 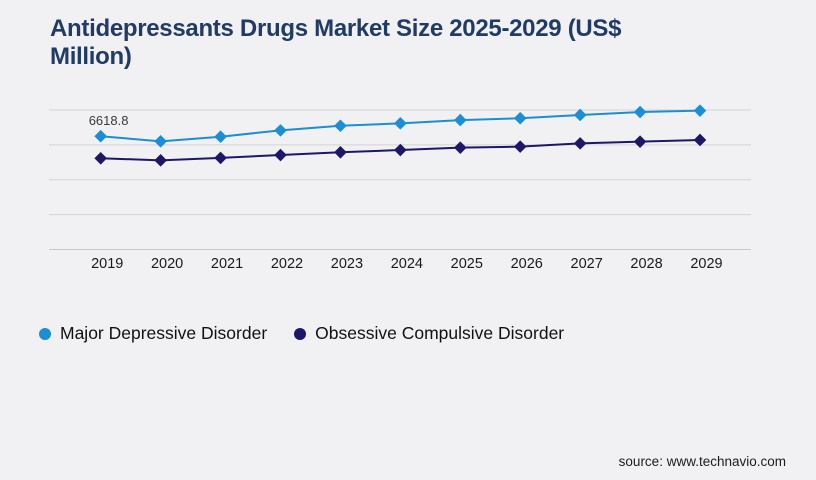 I want to click on legend-item-major-depressive-disorder: Major Depressive Disorder, so click(x=153, y=333).